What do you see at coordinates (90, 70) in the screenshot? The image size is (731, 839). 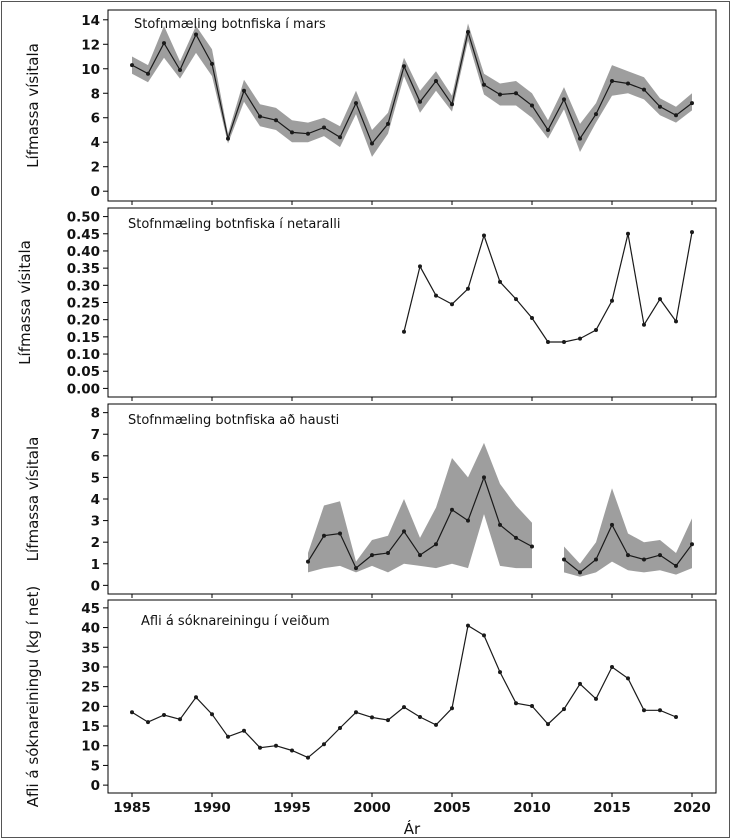 I see `y-tick-label: 10` at bounding box center [90, 70].